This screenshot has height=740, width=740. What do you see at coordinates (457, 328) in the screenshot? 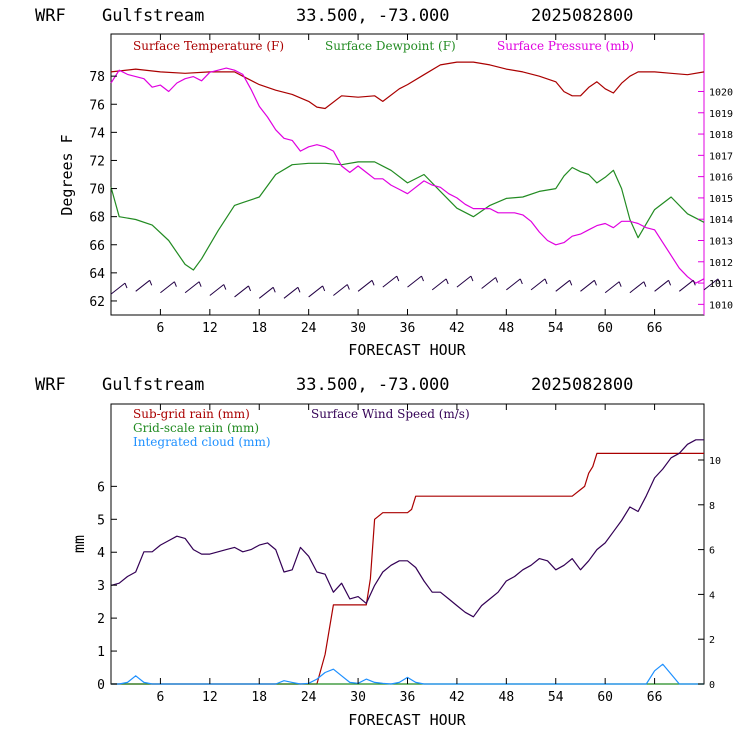
I see `x-tick-label: 42` at bounding box center [457, 328].